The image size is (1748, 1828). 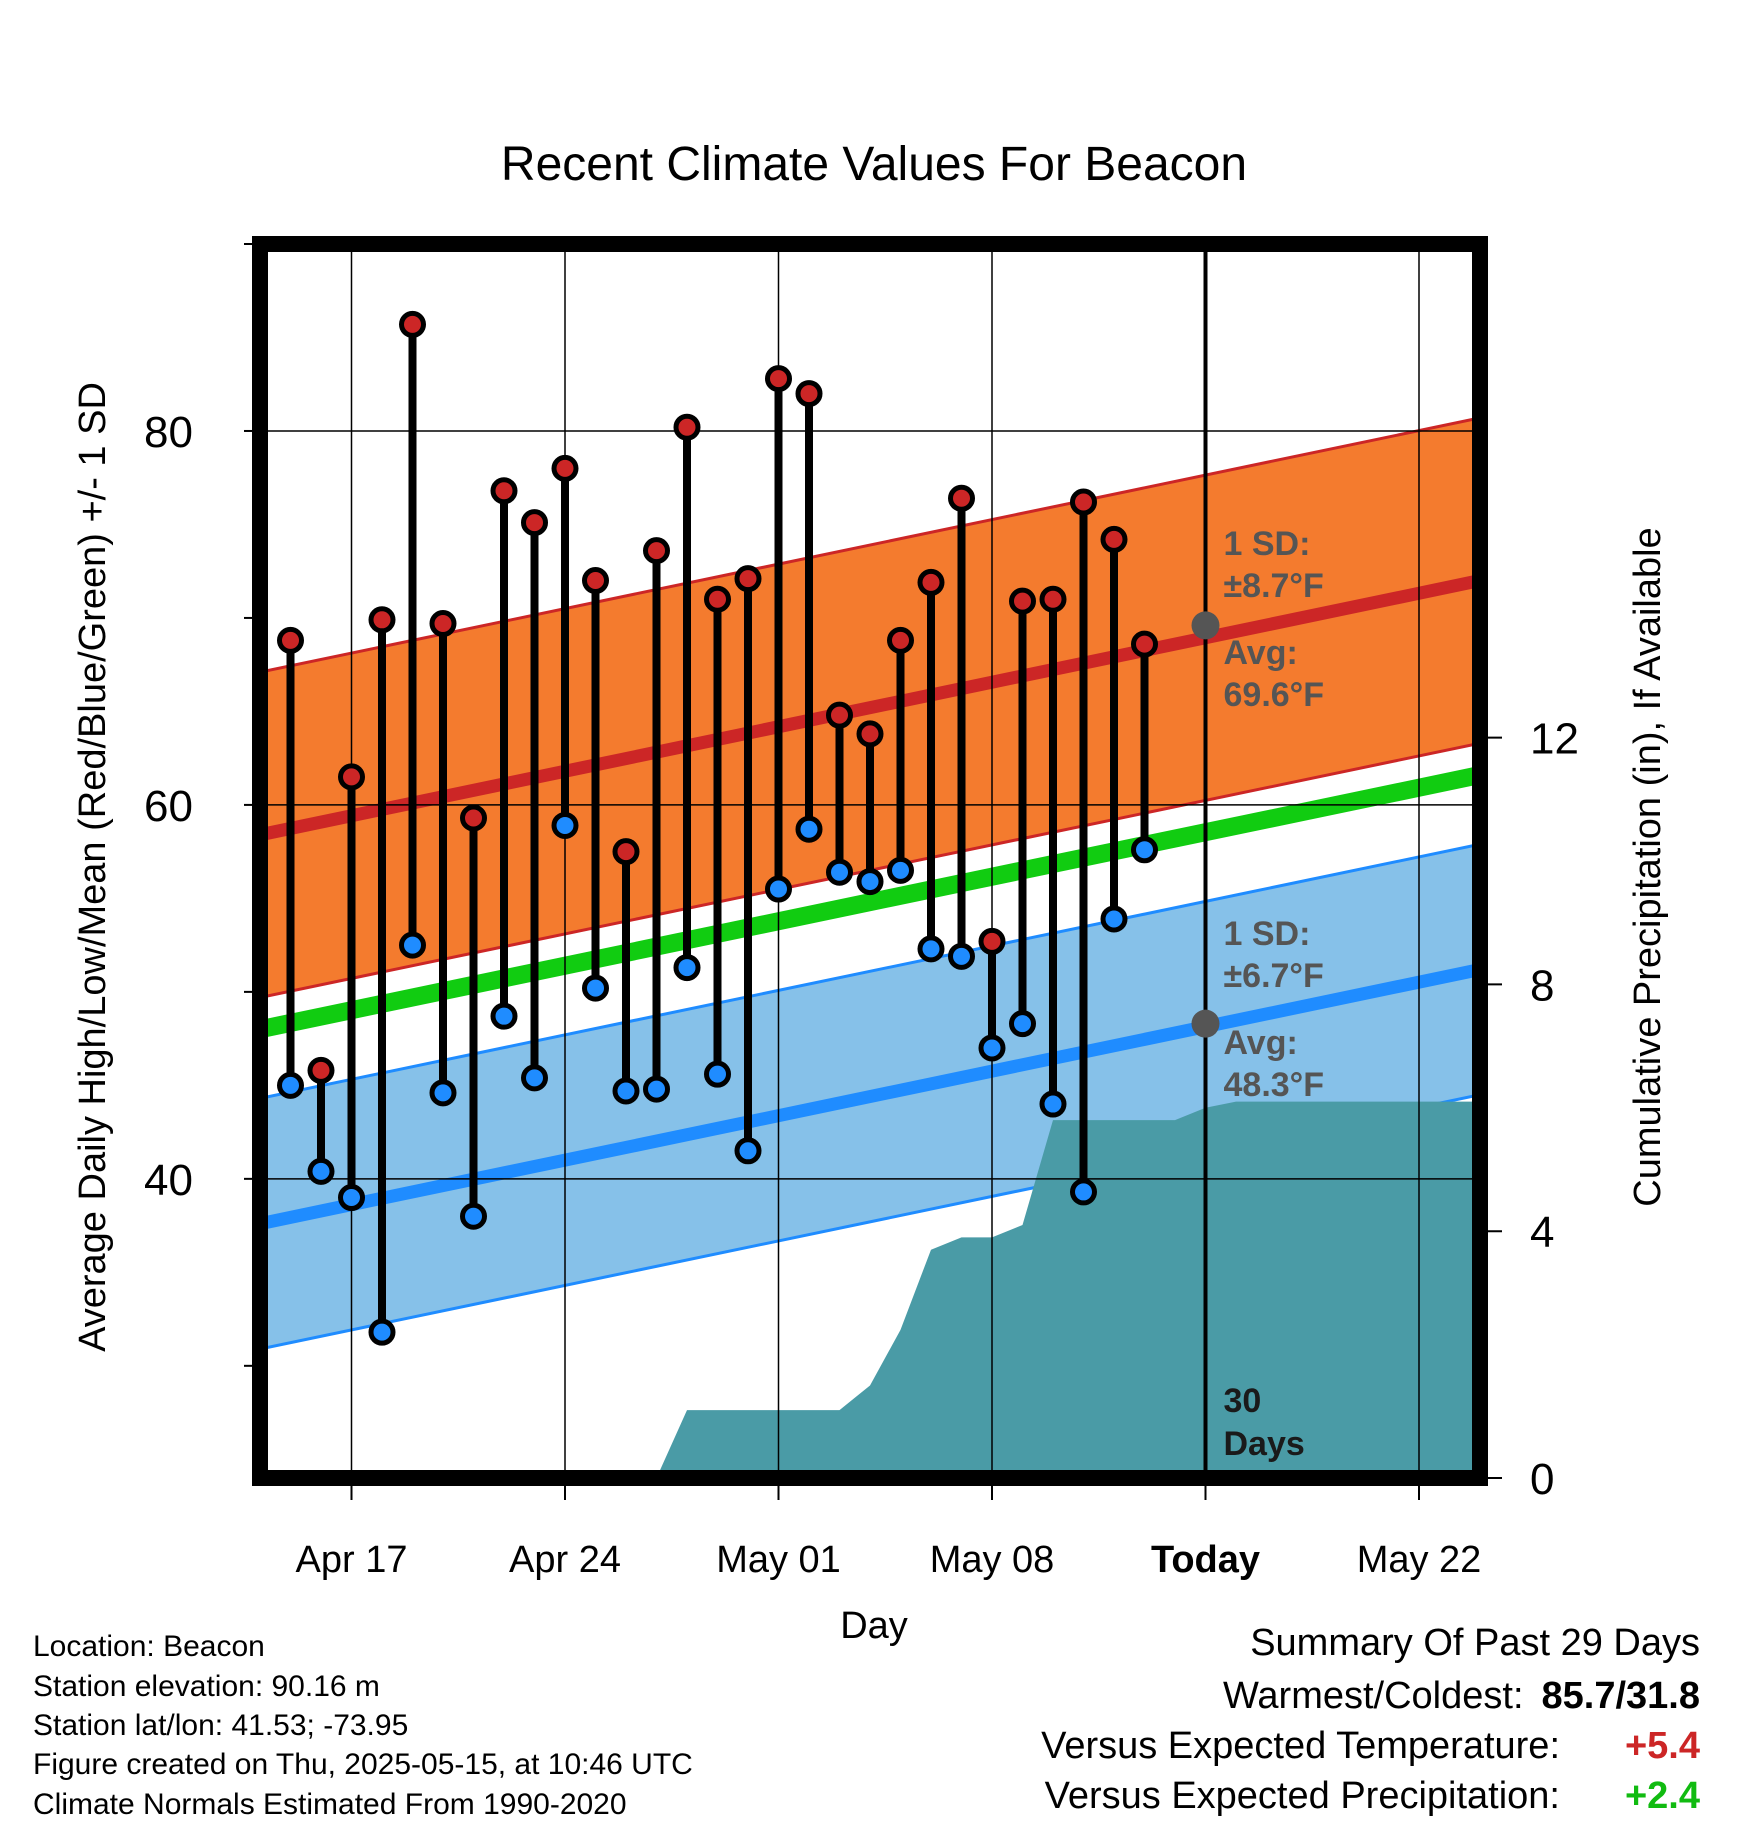 What do you see at coordinates (330, 1804) in the screenshot?
I see `info-normals: Climate Normals Estimated From 1990-2020` at bounding box center [330, 1804].